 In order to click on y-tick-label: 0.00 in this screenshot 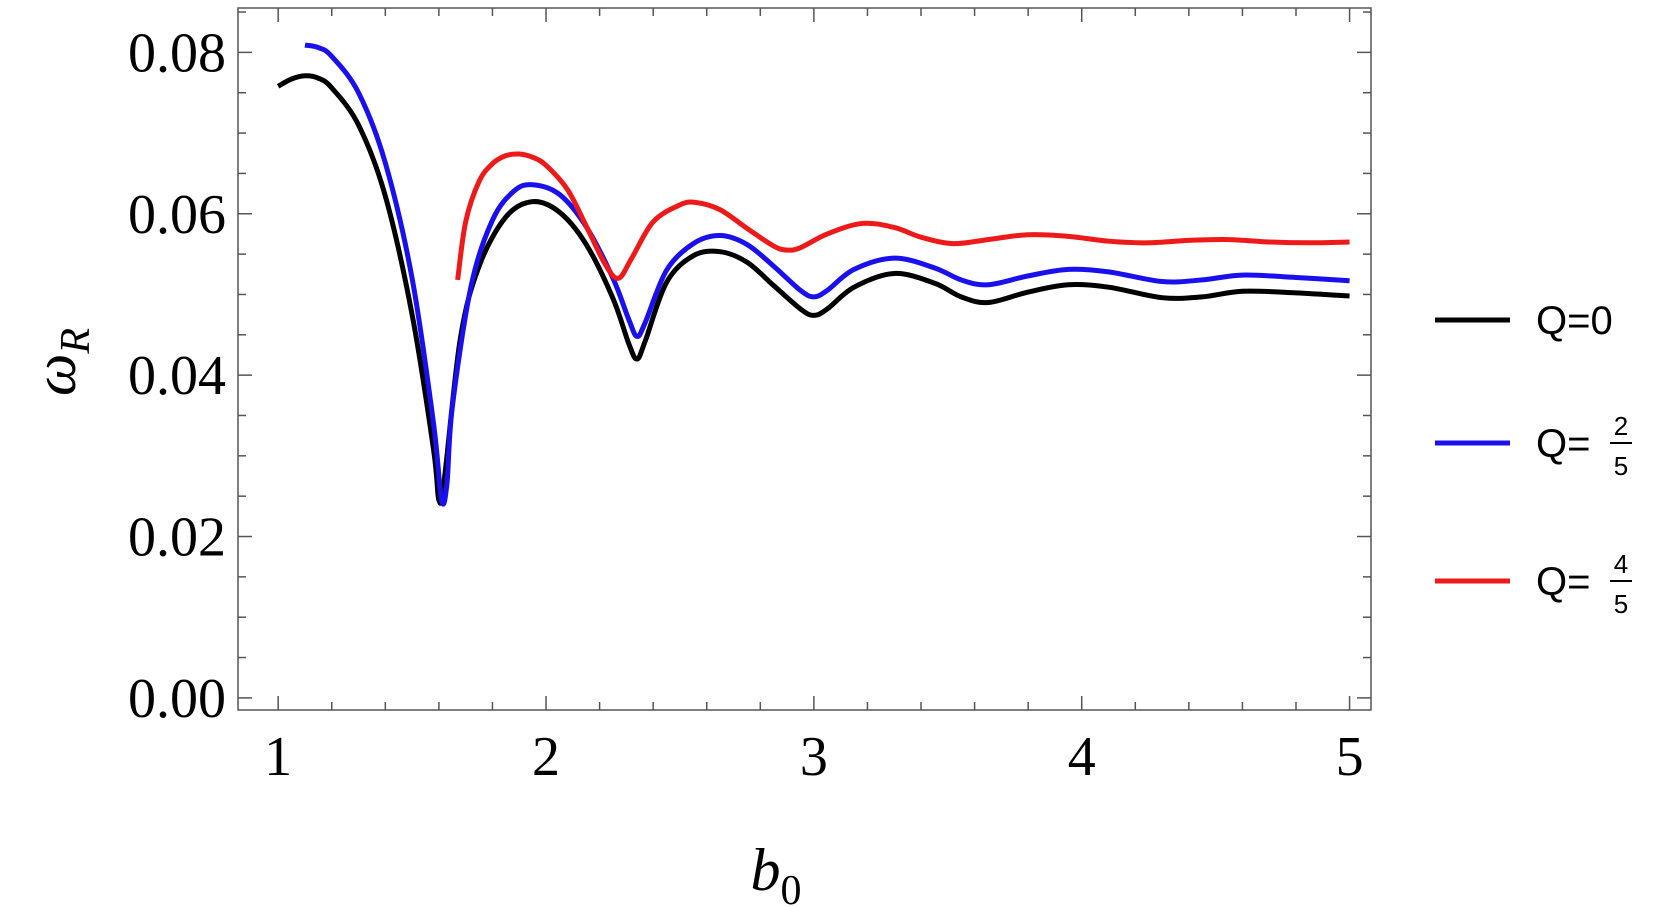, I will do `click(177, 699)`.